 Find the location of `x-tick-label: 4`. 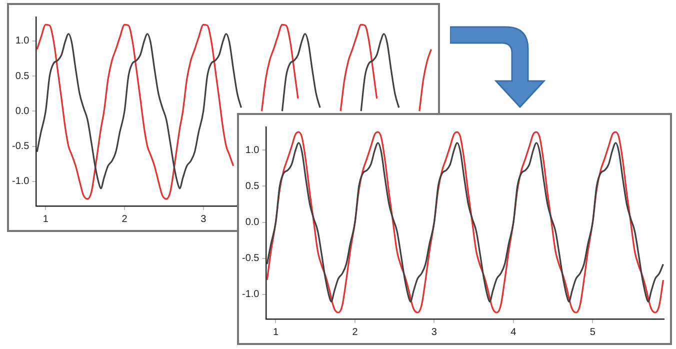

x-tick-label: 4 is located at coordinates (513, 332).